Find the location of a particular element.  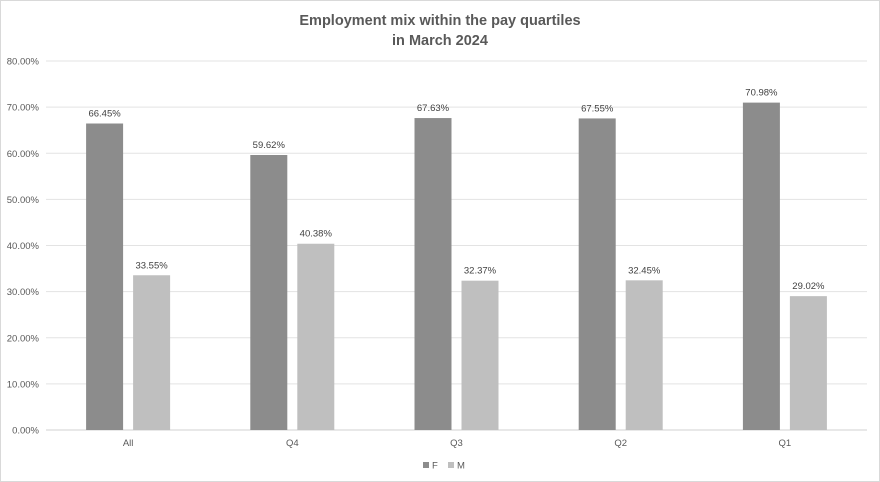

data-label: 29.02% is located at coordinates (808, 286).